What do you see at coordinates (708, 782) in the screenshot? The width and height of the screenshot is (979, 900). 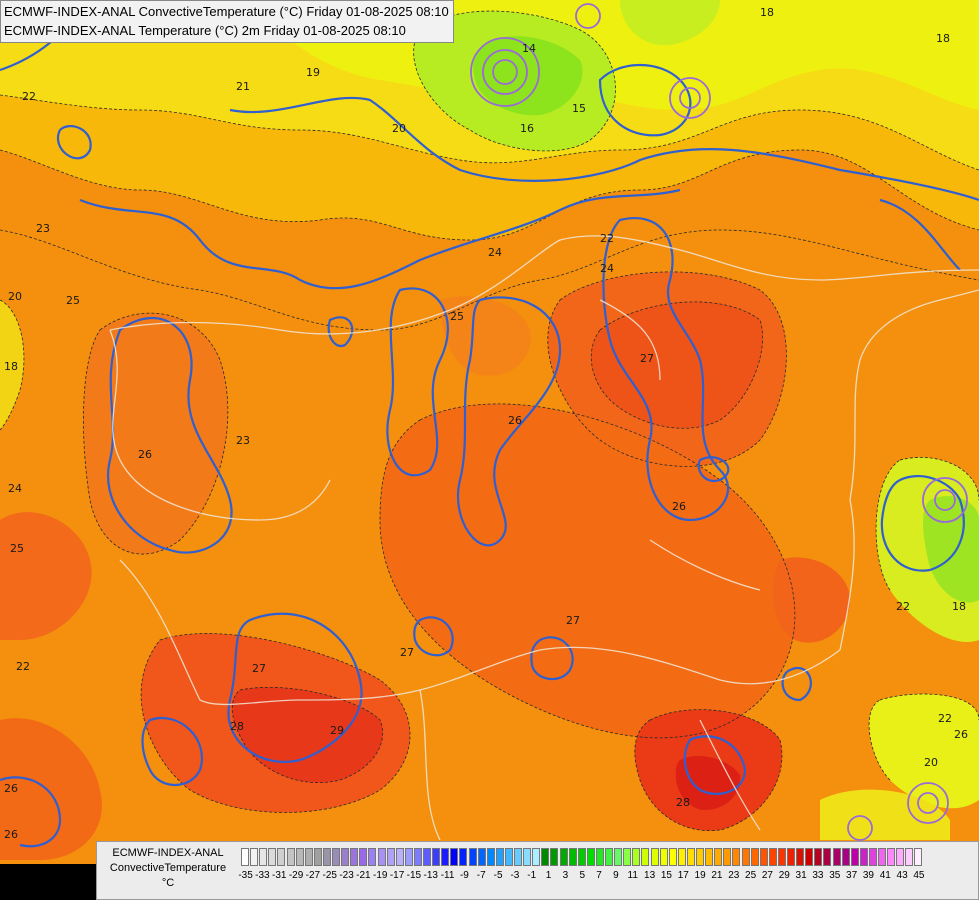 I see `hot-max-southeast` at bounding box center [708, 782].